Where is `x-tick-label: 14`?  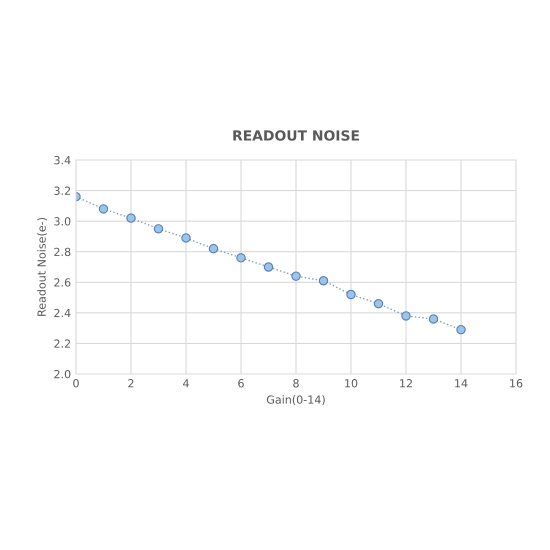
x-tick-label: 14 is located at coordinates (461, 383).